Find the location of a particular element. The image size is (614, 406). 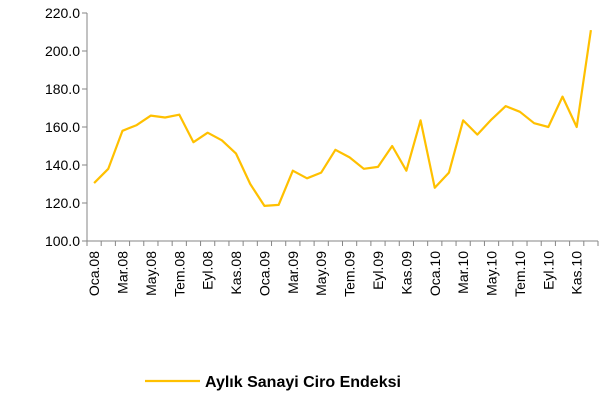

x-tick-label: Tem.08 is located at coordinates (179, 274).